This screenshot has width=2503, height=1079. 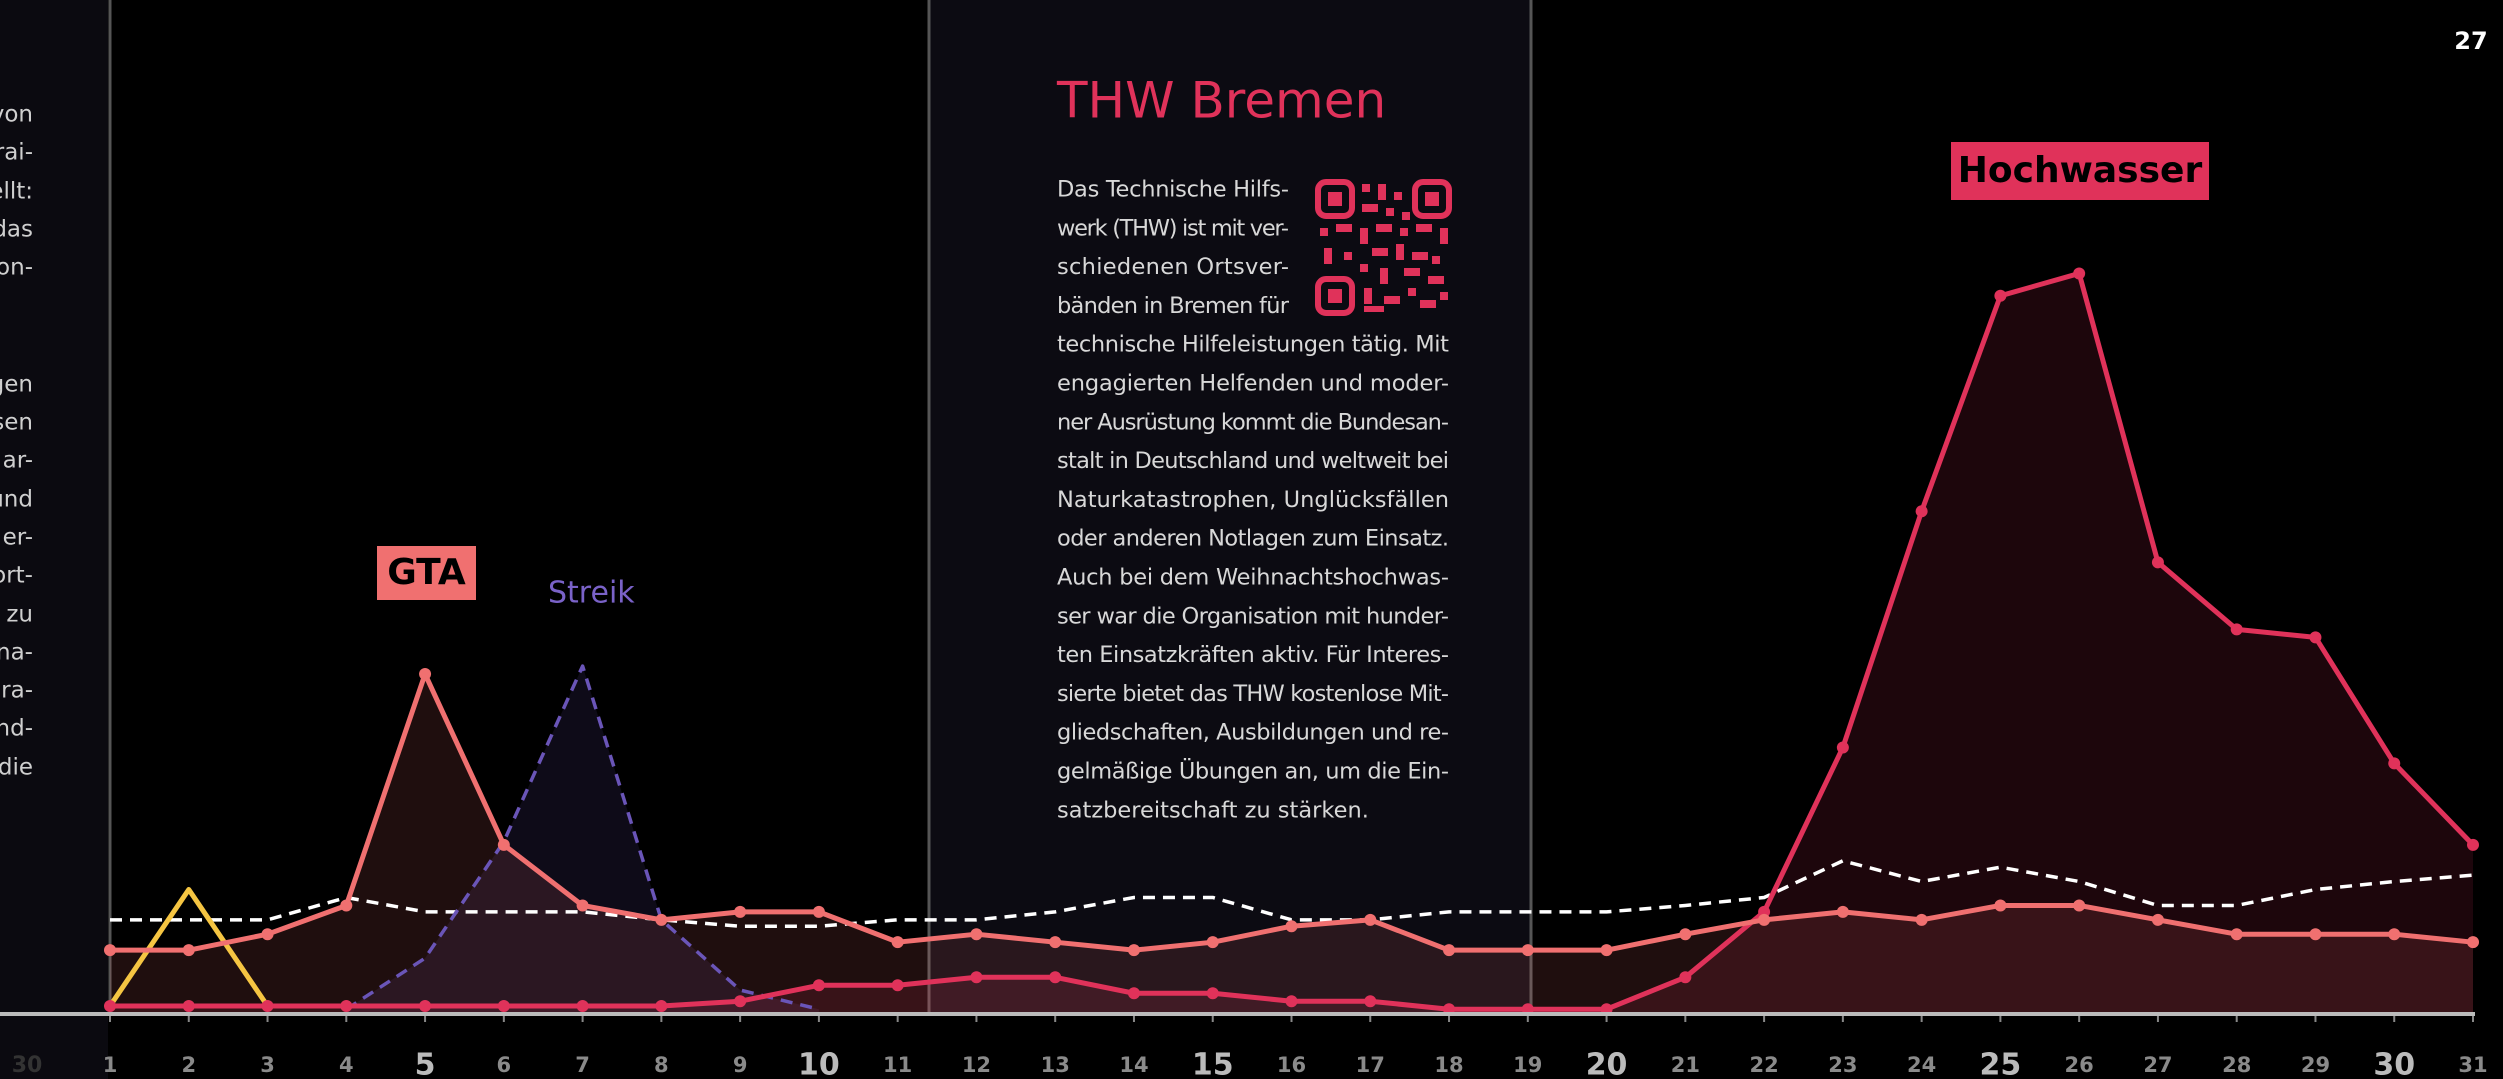 I want to click on x-tick-label: 25, so click(x=2001, y=1063).